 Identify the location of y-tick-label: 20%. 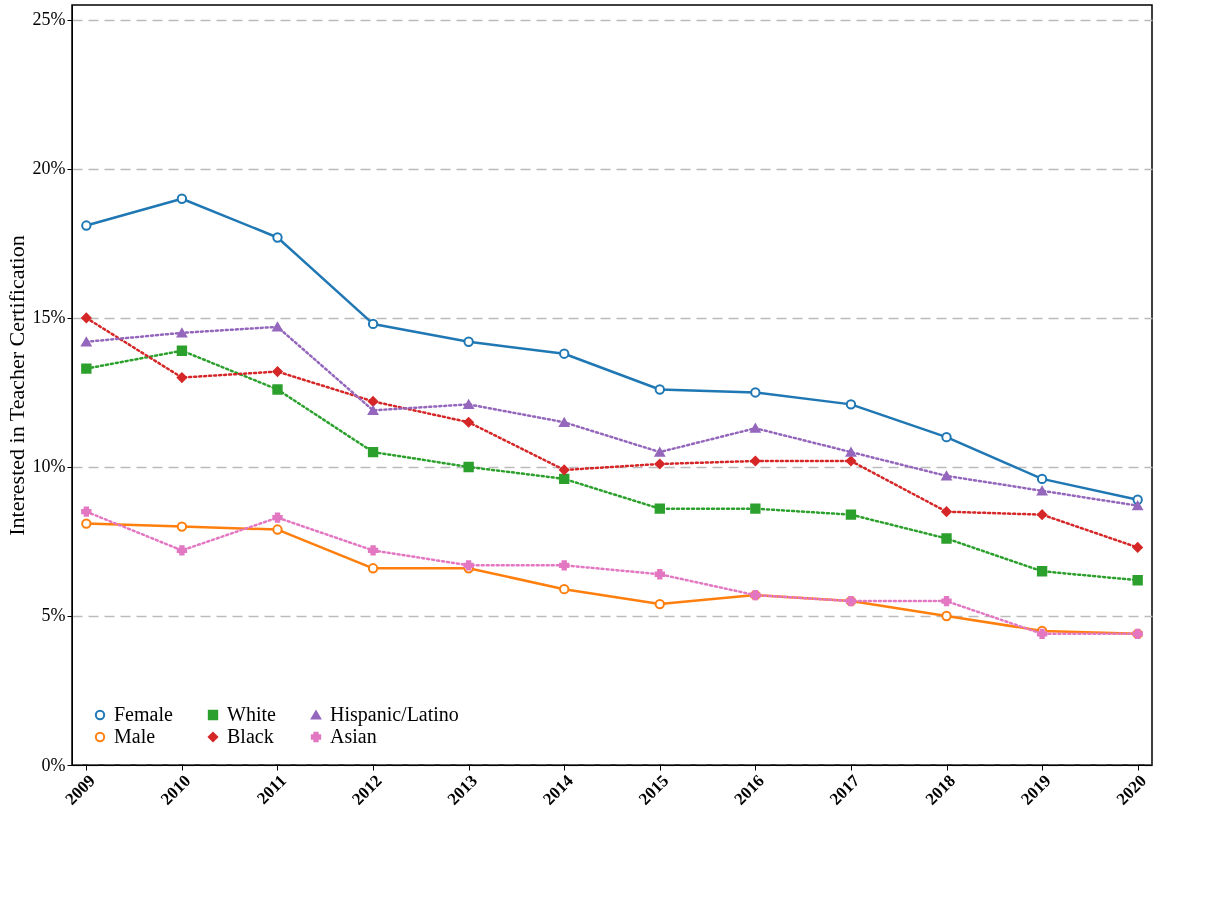
(49, 168).